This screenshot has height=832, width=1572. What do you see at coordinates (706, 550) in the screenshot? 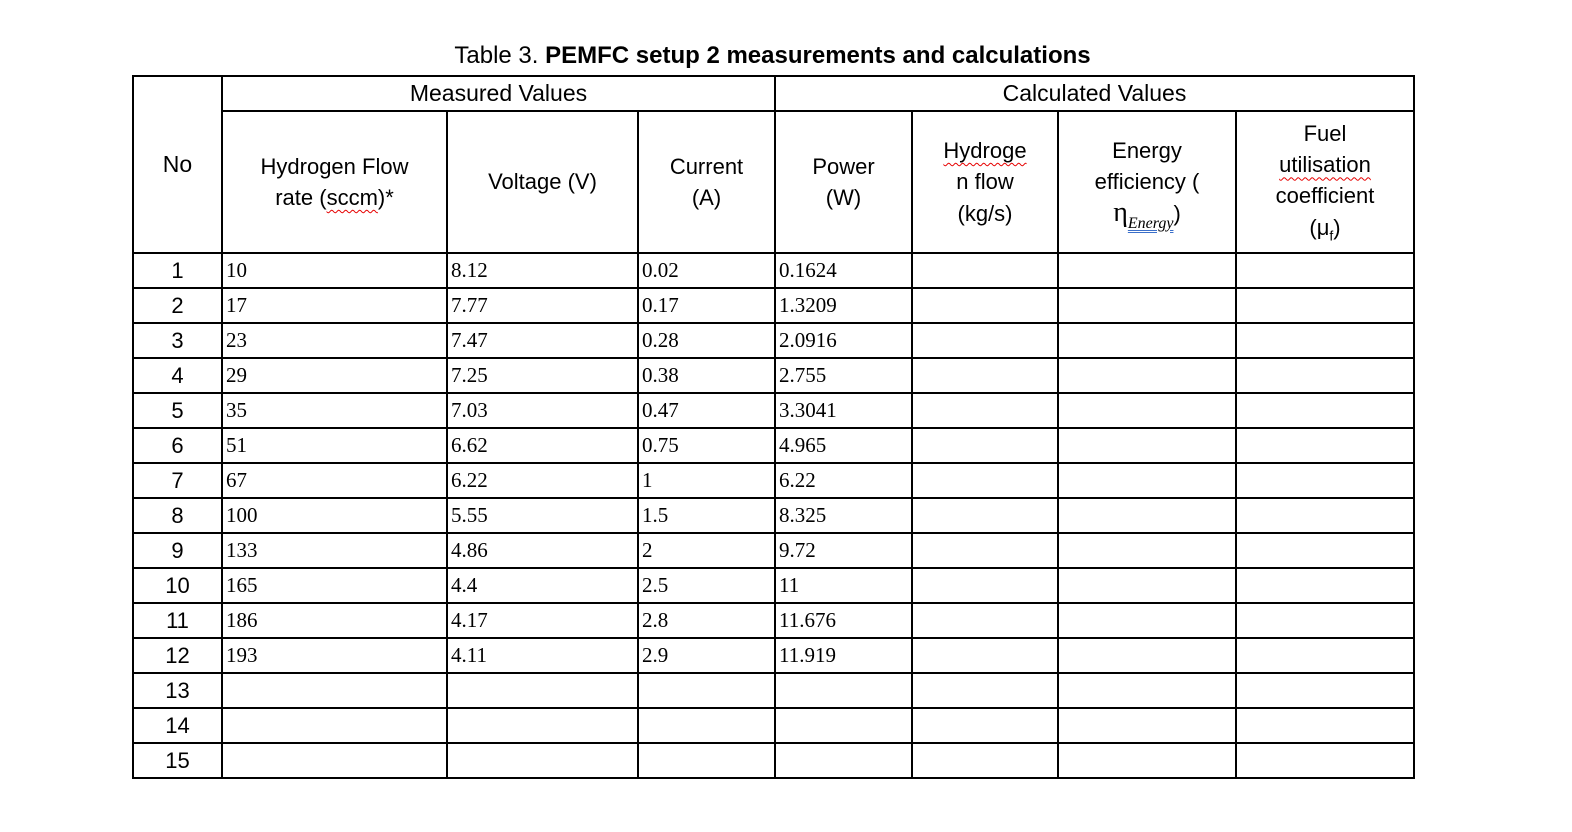
I see `cell-current: 2` at bounding box center [706, 550].